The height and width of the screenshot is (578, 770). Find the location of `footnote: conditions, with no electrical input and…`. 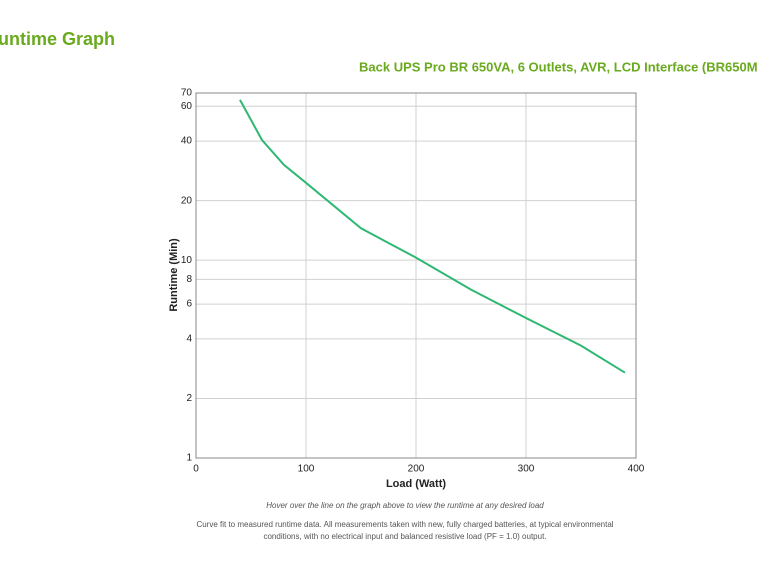

footnote: conditions, with no electrical input and… is located at coordinates (404, 536).